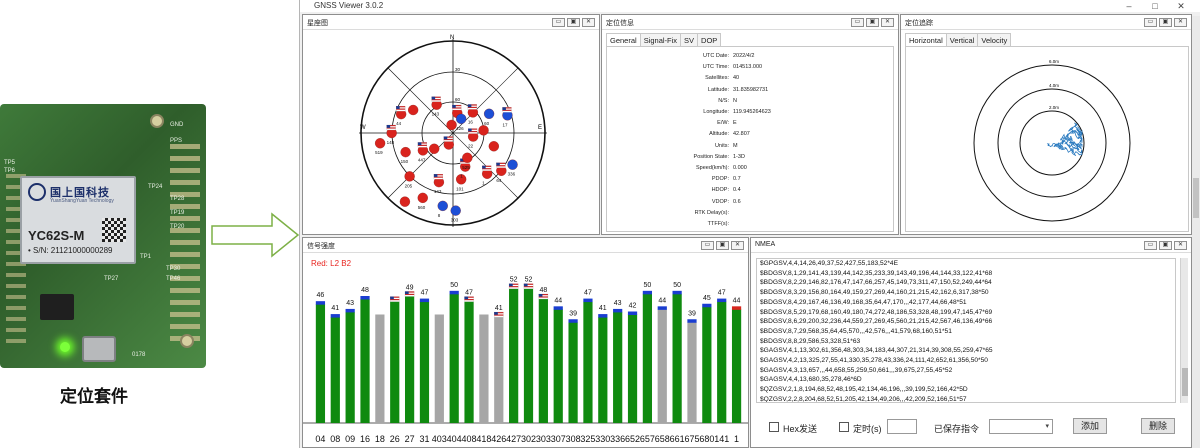  Describe the element at coordinates (844, 427) in the screenshot. I see `timer-checkbox` at that location.